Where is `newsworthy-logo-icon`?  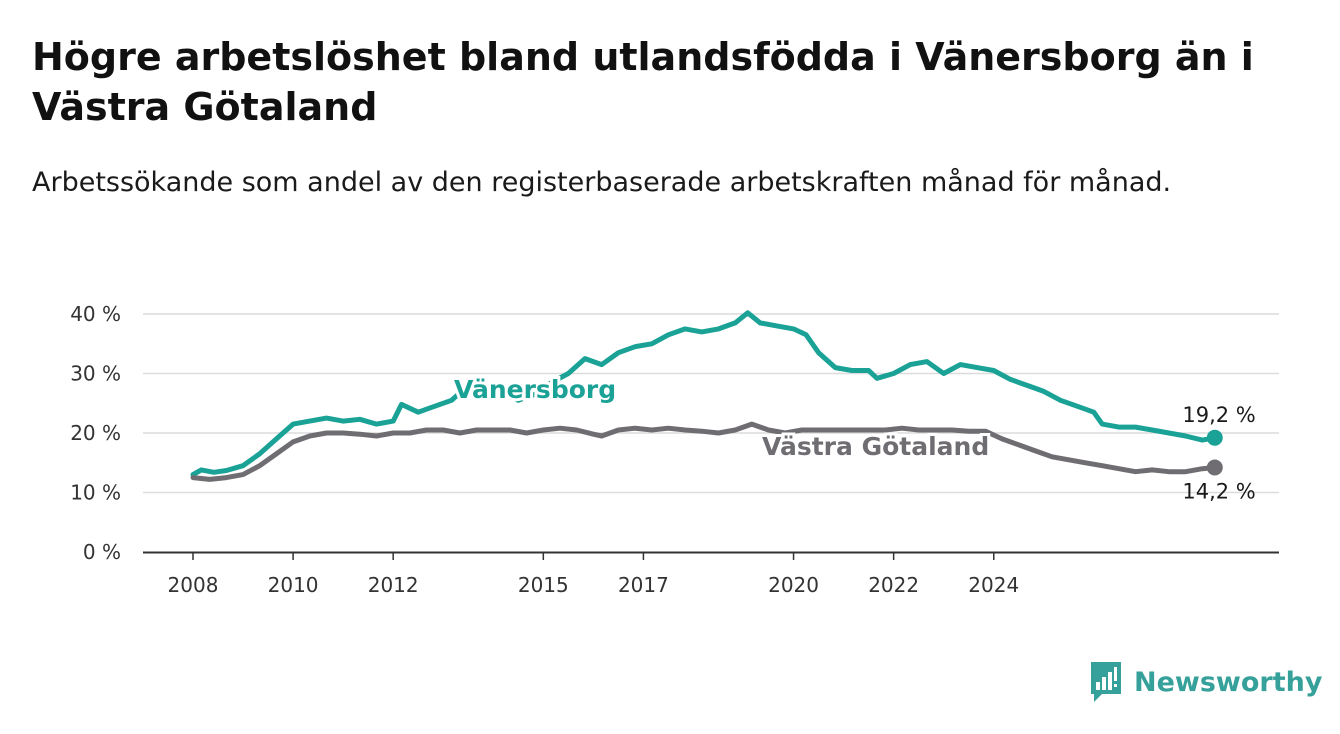
newsworthy-logo-icon is located at coordinates (1106, 682).